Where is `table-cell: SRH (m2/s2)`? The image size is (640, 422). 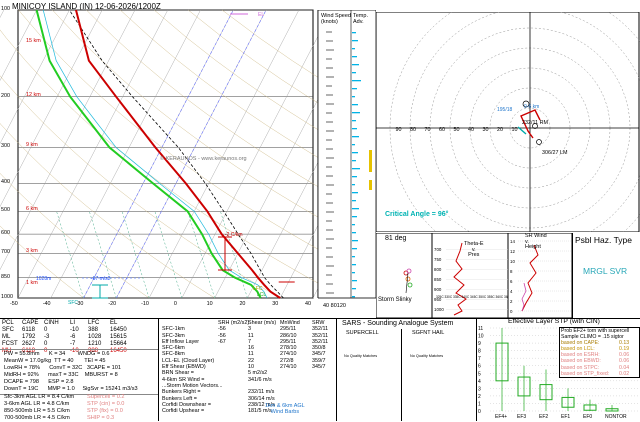
table-cell: SRH (m2/s2) is located at coordinates (234, 323).